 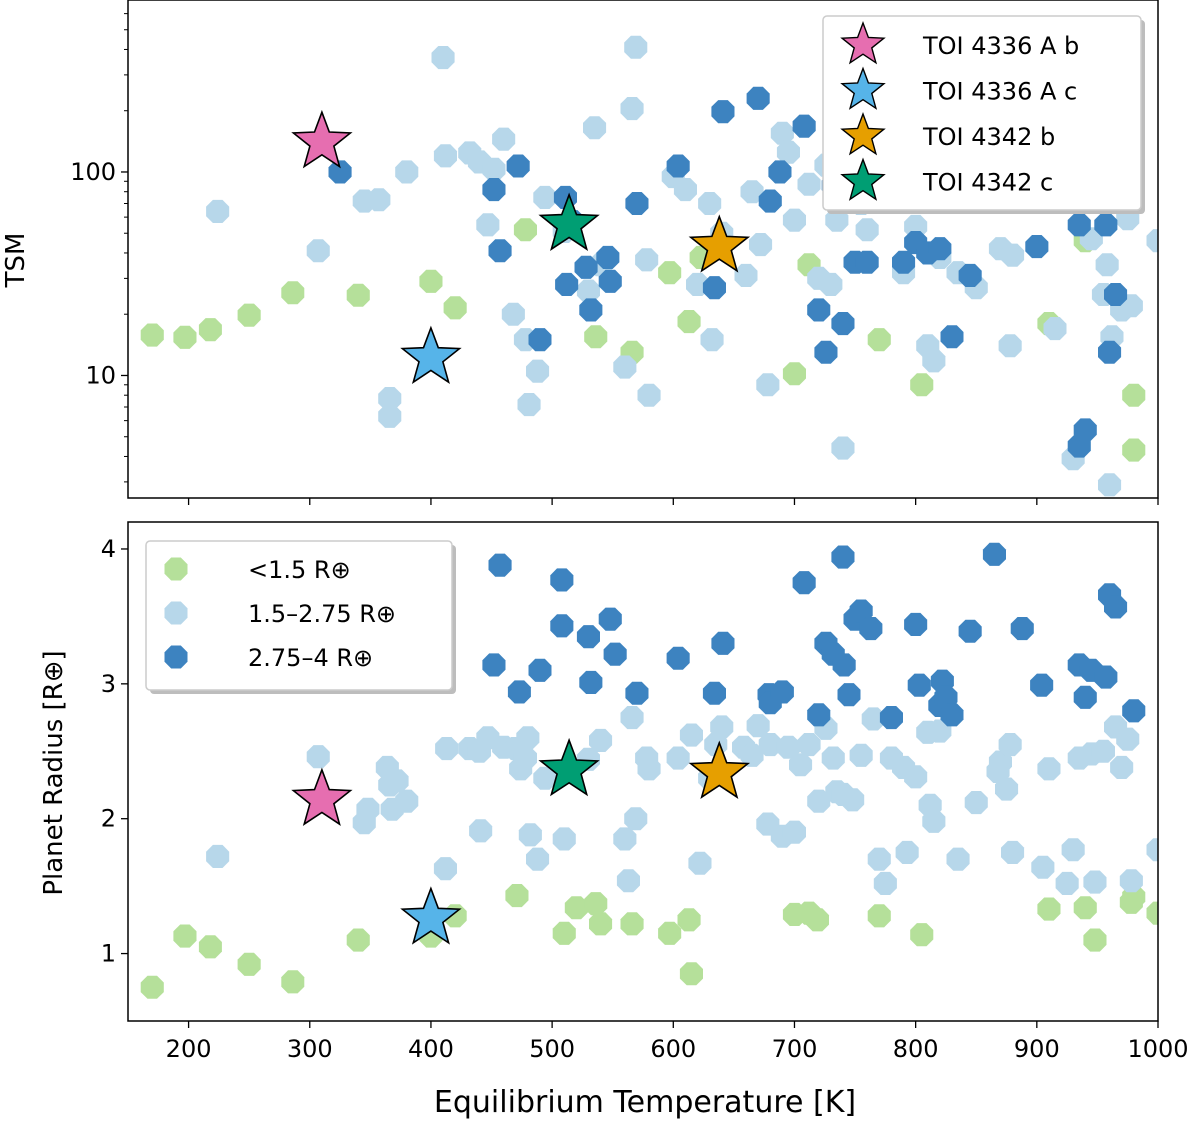 What do you see at coordinates (569, 221) in the screenshot?
I see `star-marker-toi-4342-c` at bounding box center [569, 221].